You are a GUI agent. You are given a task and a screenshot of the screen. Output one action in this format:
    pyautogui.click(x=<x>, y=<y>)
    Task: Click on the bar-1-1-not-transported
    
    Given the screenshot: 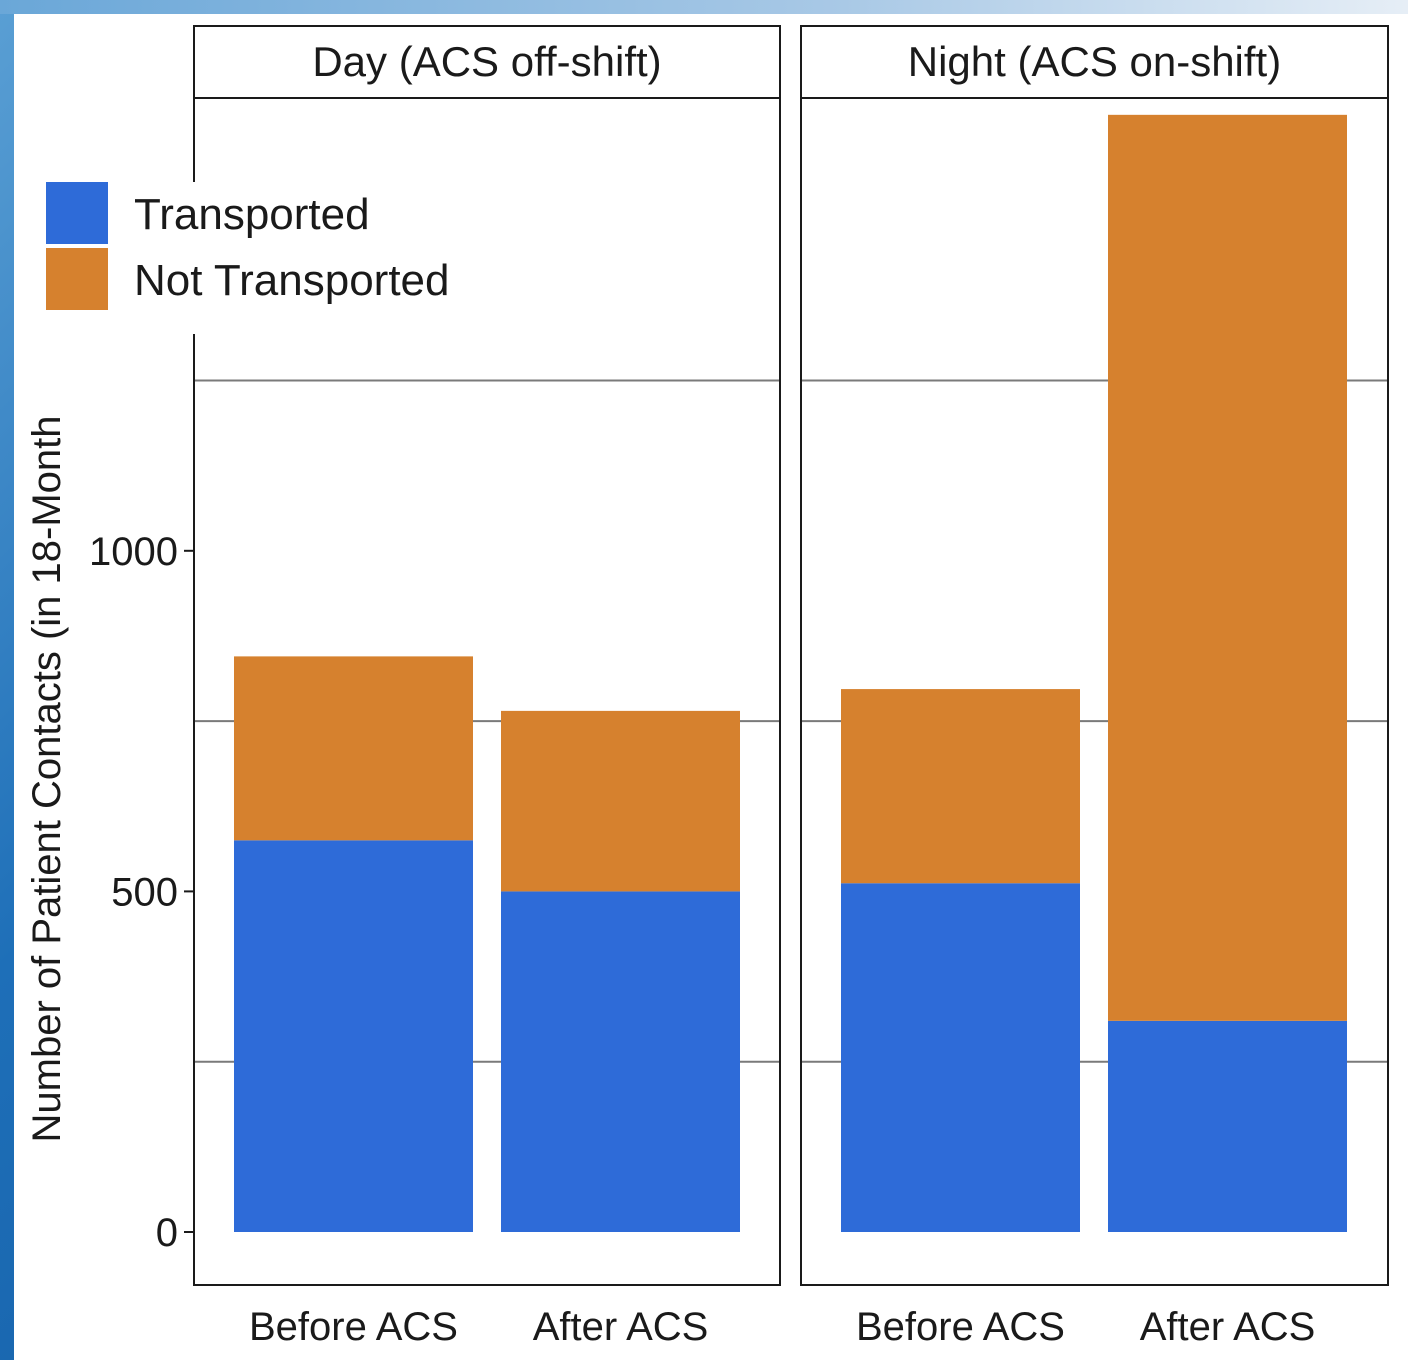 What is the action you would take?
    pyautogui.click(x=353, y=748)
    